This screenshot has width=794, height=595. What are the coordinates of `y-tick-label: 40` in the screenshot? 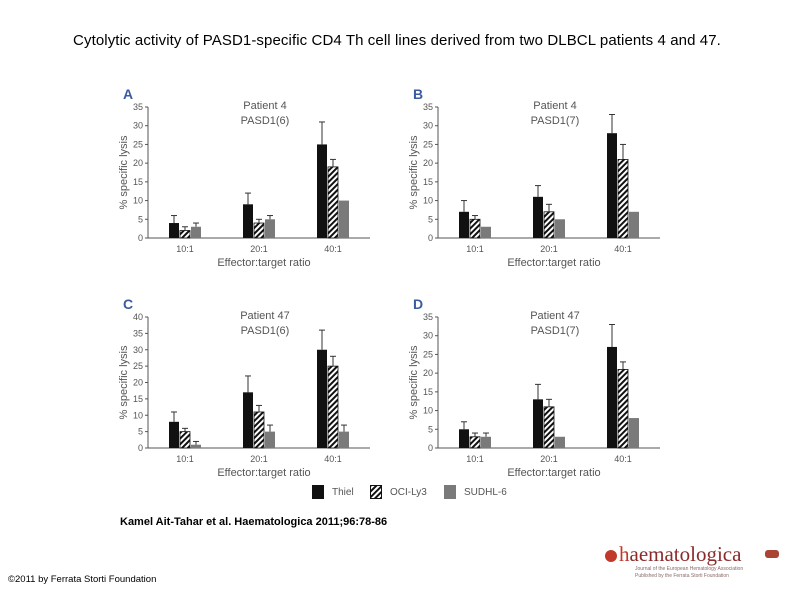 It's located at (138, 317).